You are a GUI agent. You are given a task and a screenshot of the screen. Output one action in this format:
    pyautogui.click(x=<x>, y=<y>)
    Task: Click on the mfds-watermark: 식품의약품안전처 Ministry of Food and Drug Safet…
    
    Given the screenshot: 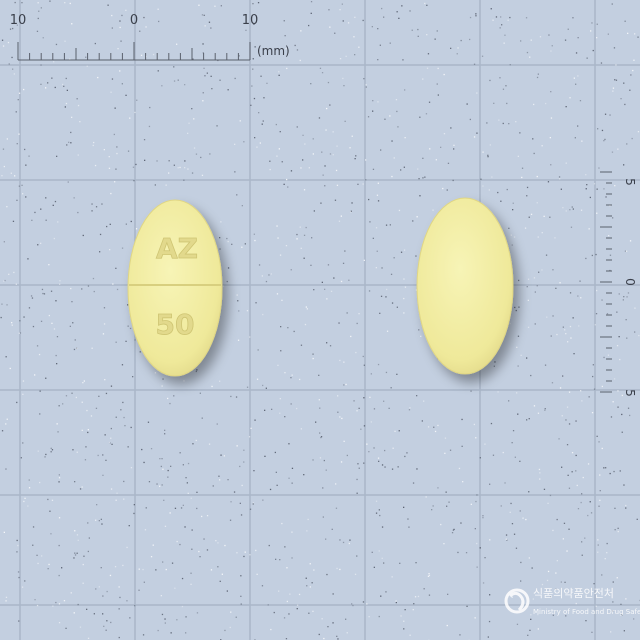 What is the action you would take?
    pyautogui.click(x=572, y=601)
    